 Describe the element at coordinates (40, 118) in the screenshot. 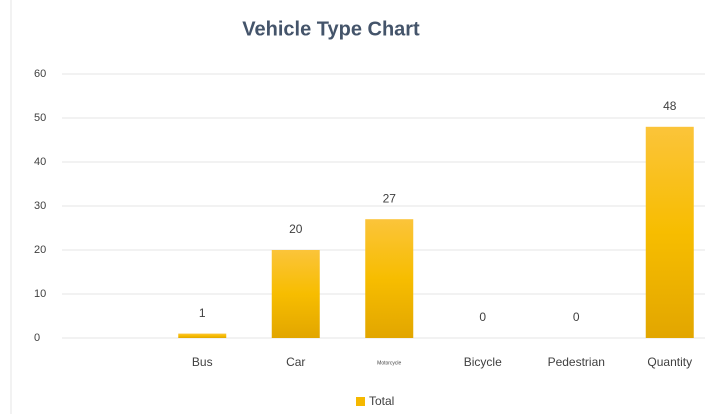

I see `y-tick-label: 50` at that location.